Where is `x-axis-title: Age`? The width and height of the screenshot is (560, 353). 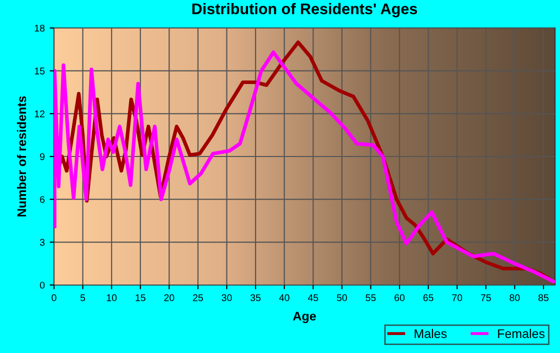
x-axis-title: Age is located at coordinates (304, 318).